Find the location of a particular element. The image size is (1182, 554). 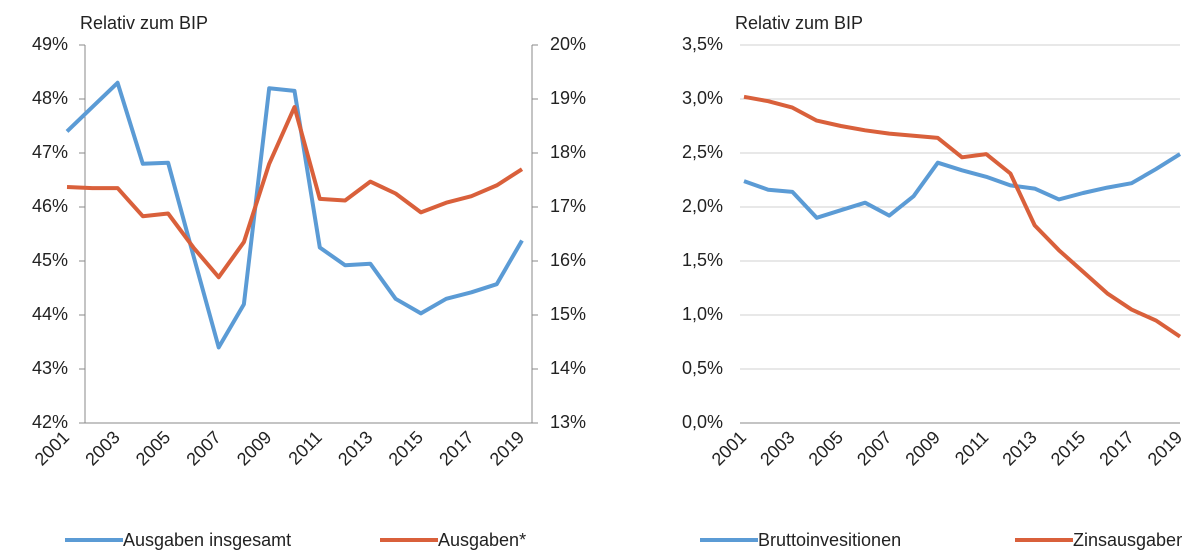

y-tick-label: 0,0% is located at coordinates (702, 422).